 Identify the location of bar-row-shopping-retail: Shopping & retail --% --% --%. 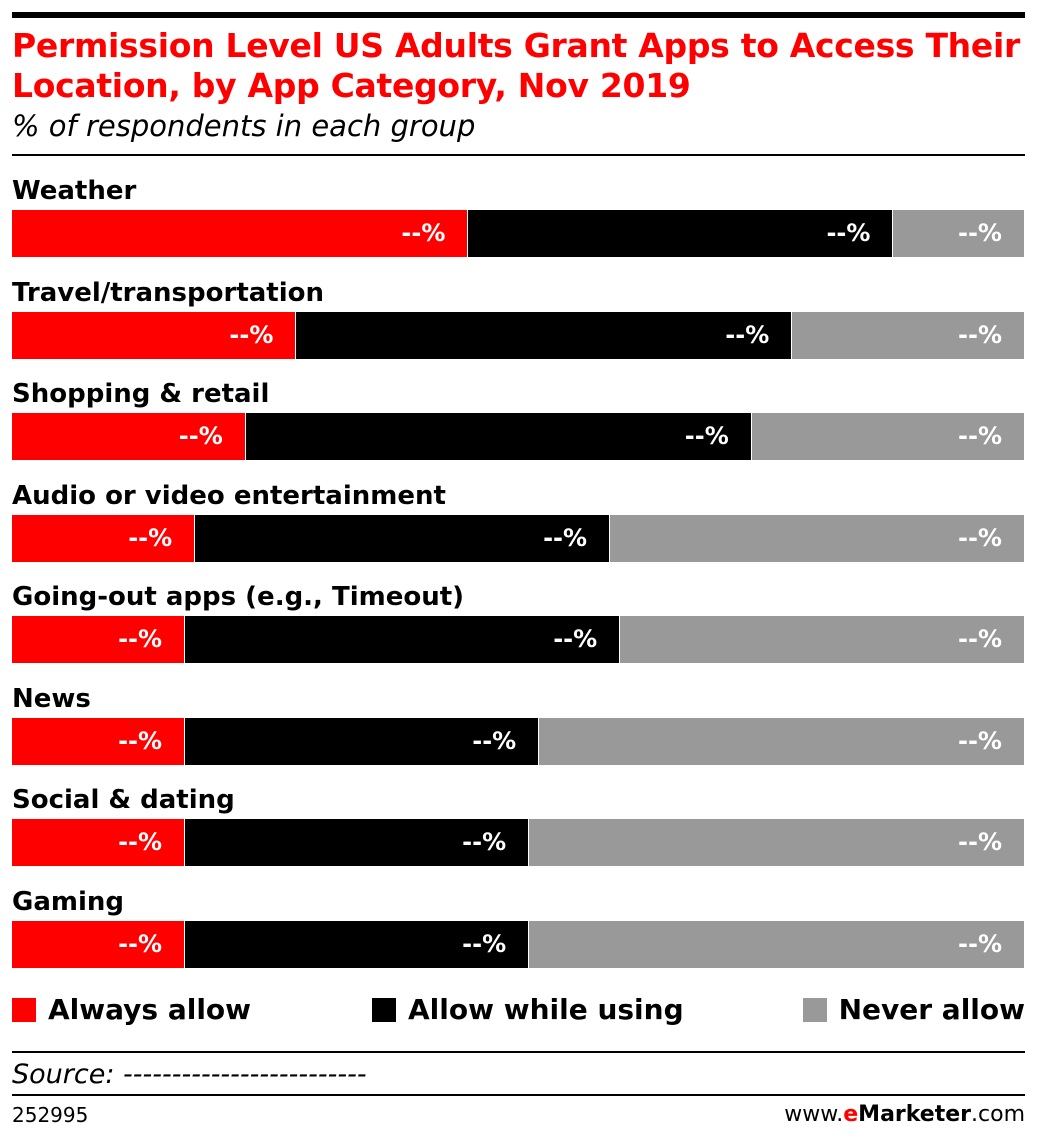
(518, 423).